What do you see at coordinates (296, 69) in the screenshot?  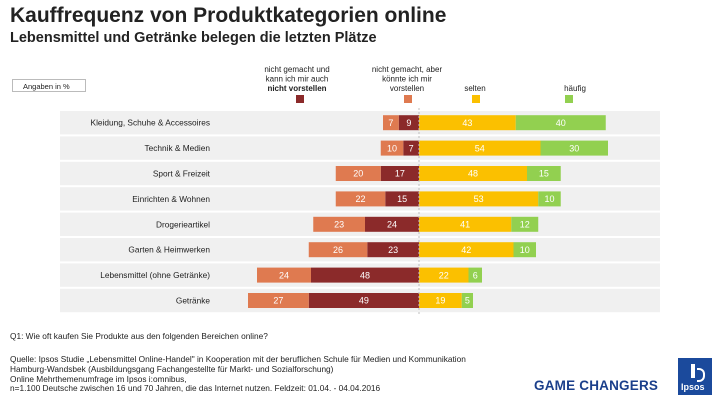 I see `legend-label: nicht gemacht und` at bounding box center [296, 69].